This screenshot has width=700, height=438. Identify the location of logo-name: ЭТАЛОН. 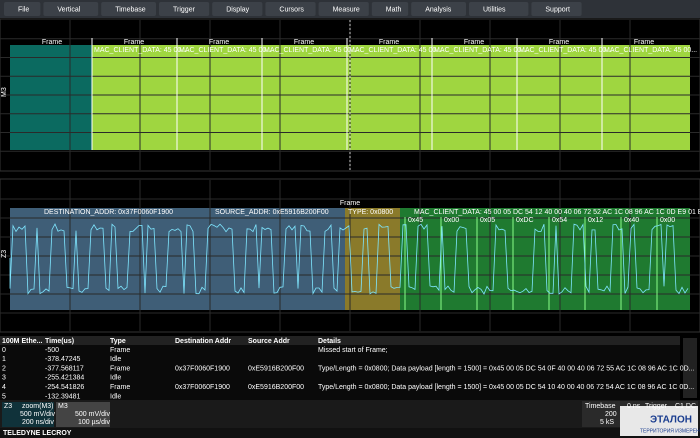
(671, 420).